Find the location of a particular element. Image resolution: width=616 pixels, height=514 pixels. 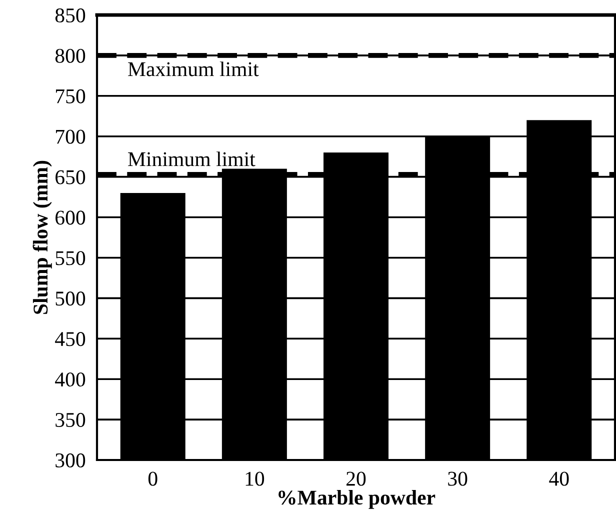

y-tick-label: 400 is located at coordinates (70, 379).